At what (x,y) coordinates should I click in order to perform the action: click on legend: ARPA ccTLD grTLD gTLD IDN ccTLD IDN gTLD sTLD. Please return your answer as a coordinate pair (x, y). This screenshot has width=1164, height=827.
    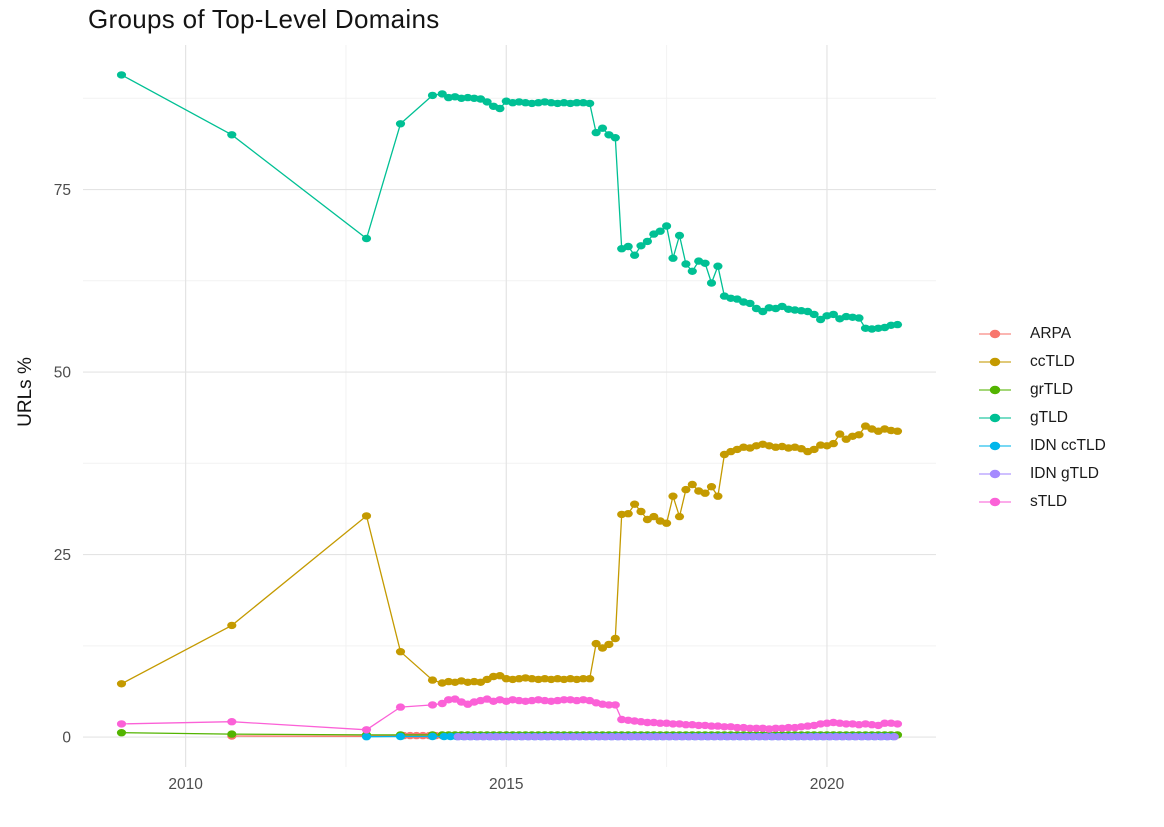
    Looking at the image, I should click on (1042, 418).